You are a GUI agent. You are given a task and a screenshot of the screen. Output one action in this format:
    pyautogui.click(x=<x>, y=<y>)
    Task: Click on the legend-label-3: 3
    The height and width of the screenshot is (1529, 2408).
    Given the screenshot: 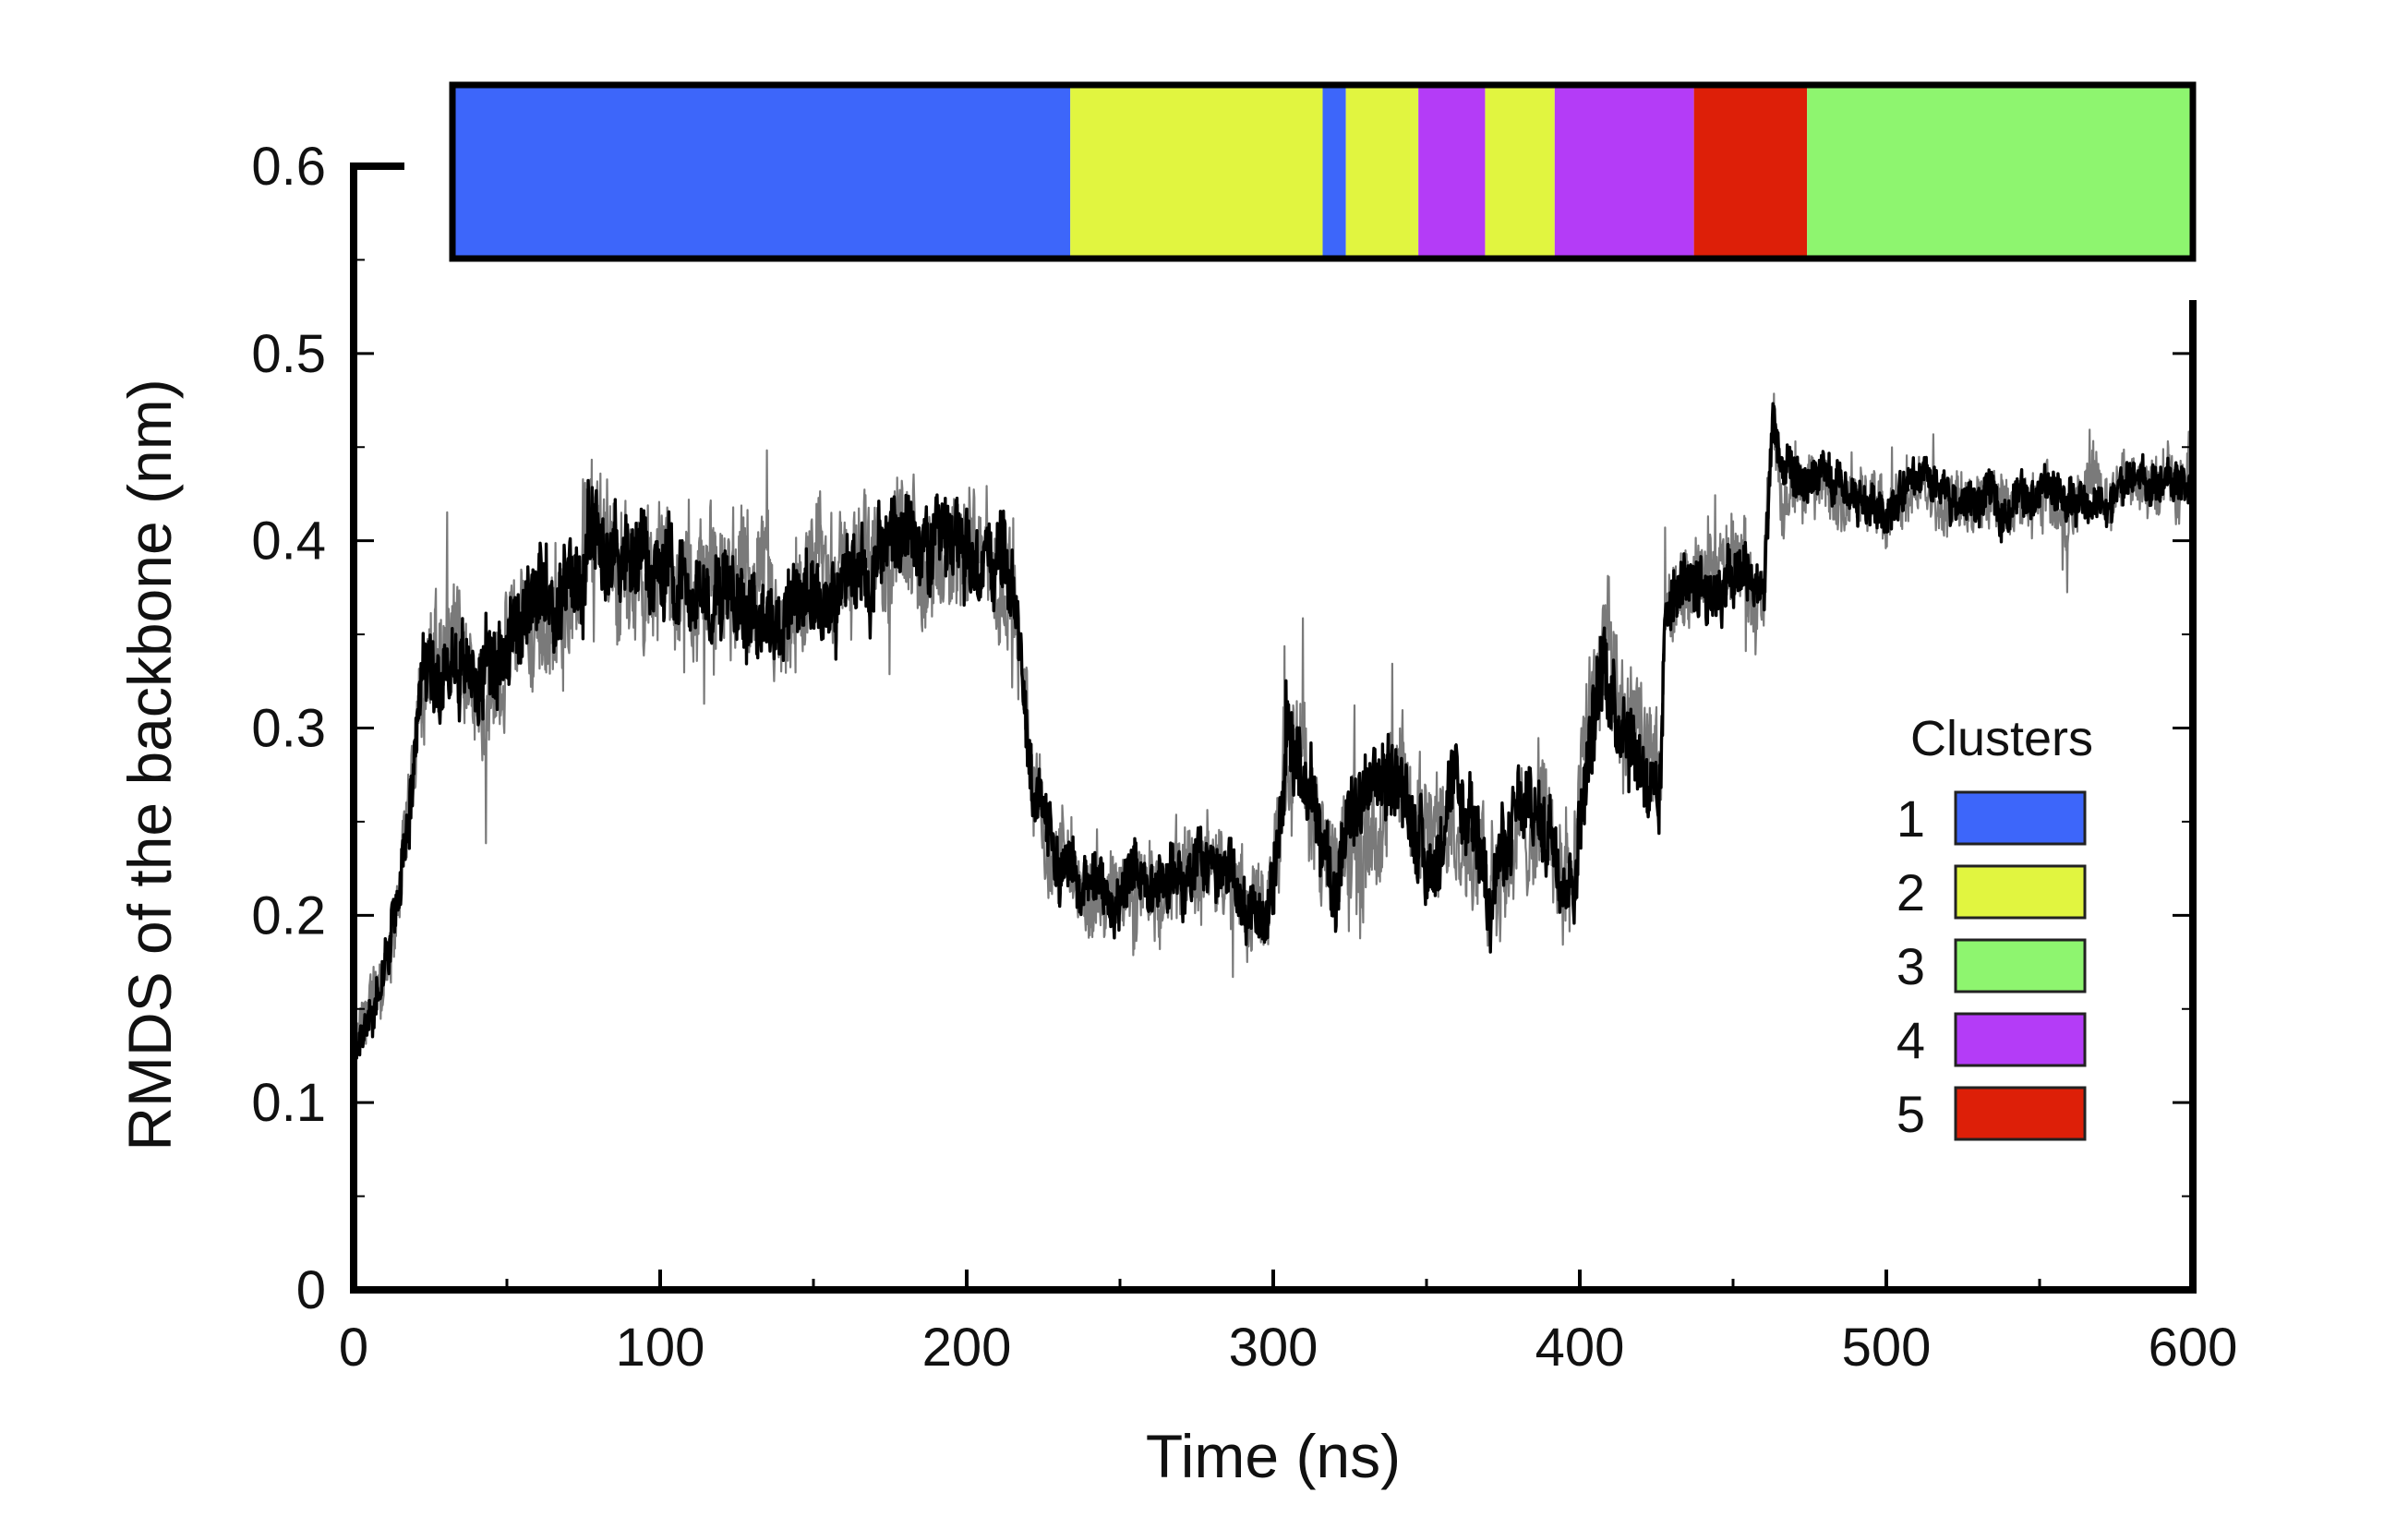 What is the action you would take?
    pyautogui.click(x=1910, y=966)
    